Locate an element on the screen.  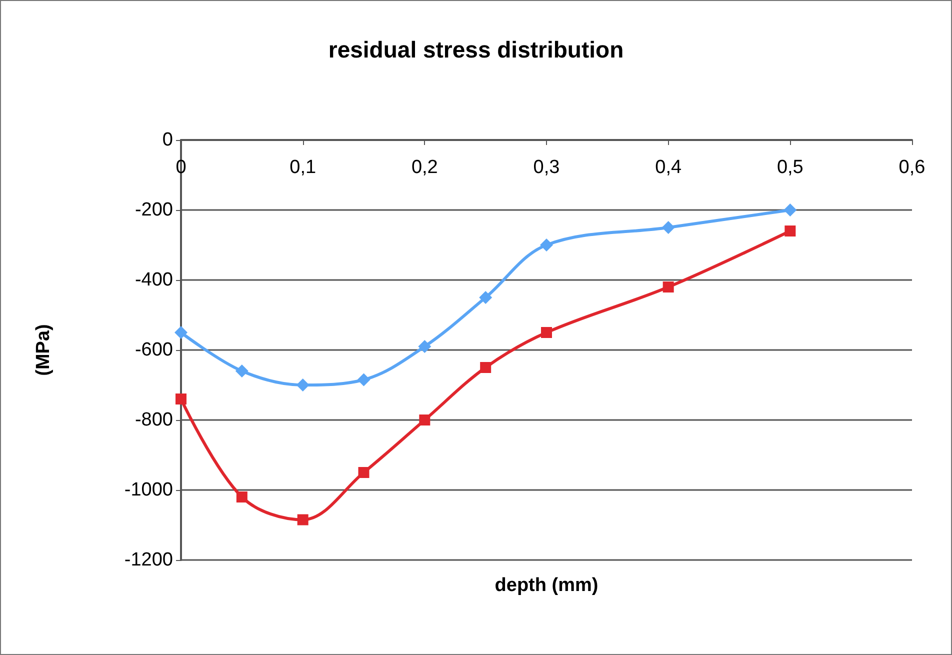
x-tick-label: 0,6 is located at coordinates (912, 167).